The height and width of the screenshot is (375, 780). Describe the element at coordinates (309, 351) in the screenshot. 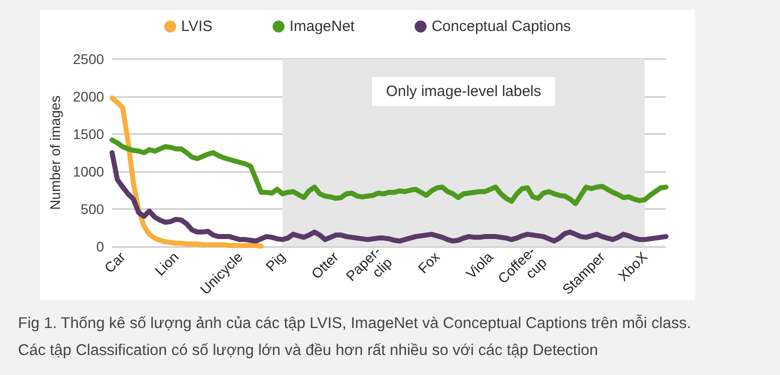

I see `text: Các tập Classification có số lượng lớn và đều hơn rất nhiều so với các tập Detection` at that location.